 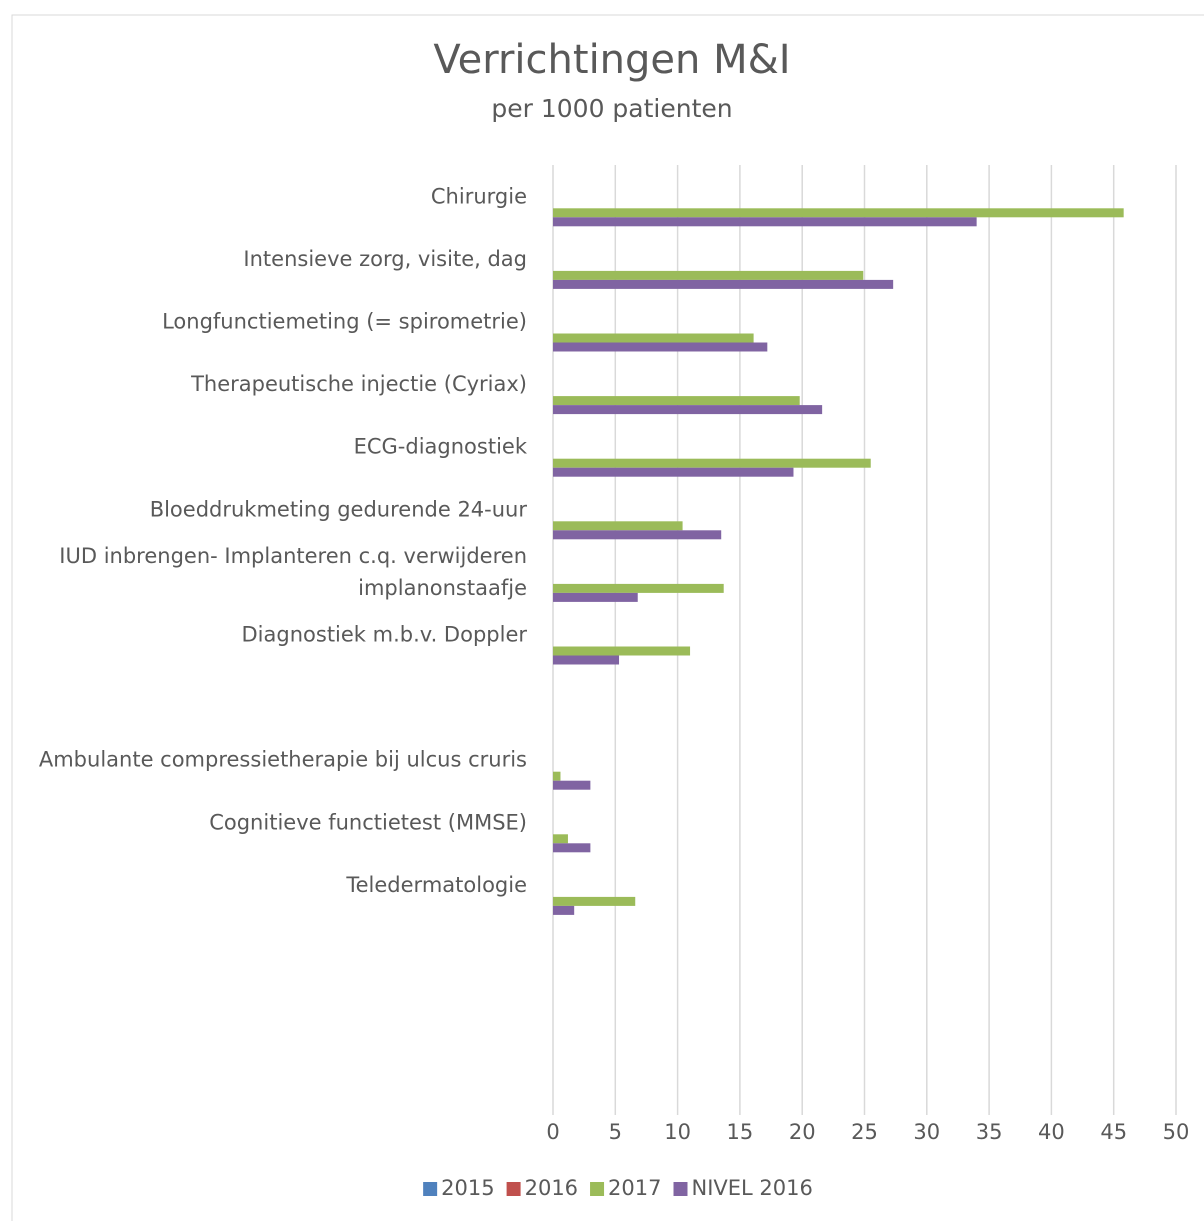 I want to click on chart-subtitle: per 1000 patienten, so click(x=611, y=108).